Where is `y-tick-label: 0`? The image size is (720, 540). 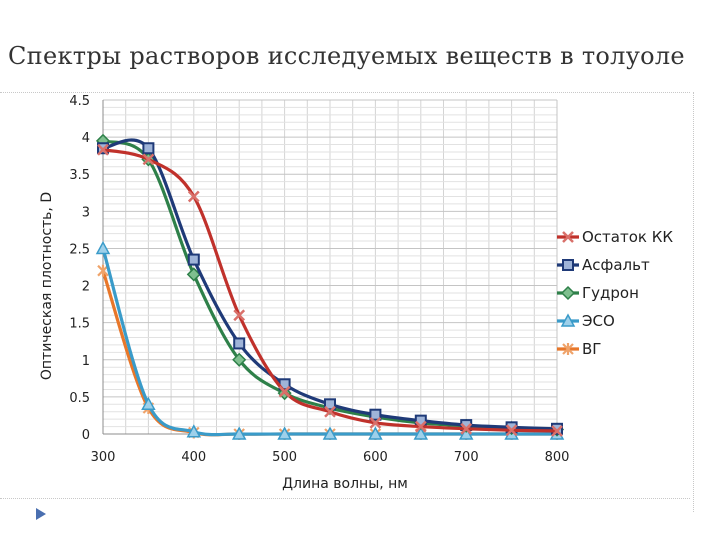 y-tick-label: 0 is located at coordinates (86, 435).